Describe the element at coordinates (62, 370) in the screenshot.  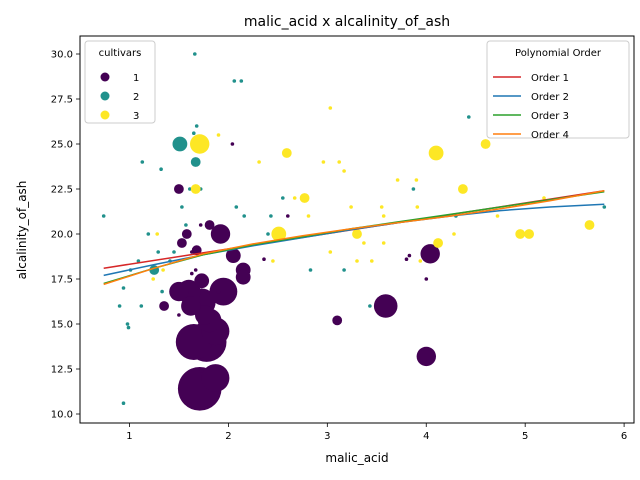
I see `y-tick-label: 12.5` at that location.